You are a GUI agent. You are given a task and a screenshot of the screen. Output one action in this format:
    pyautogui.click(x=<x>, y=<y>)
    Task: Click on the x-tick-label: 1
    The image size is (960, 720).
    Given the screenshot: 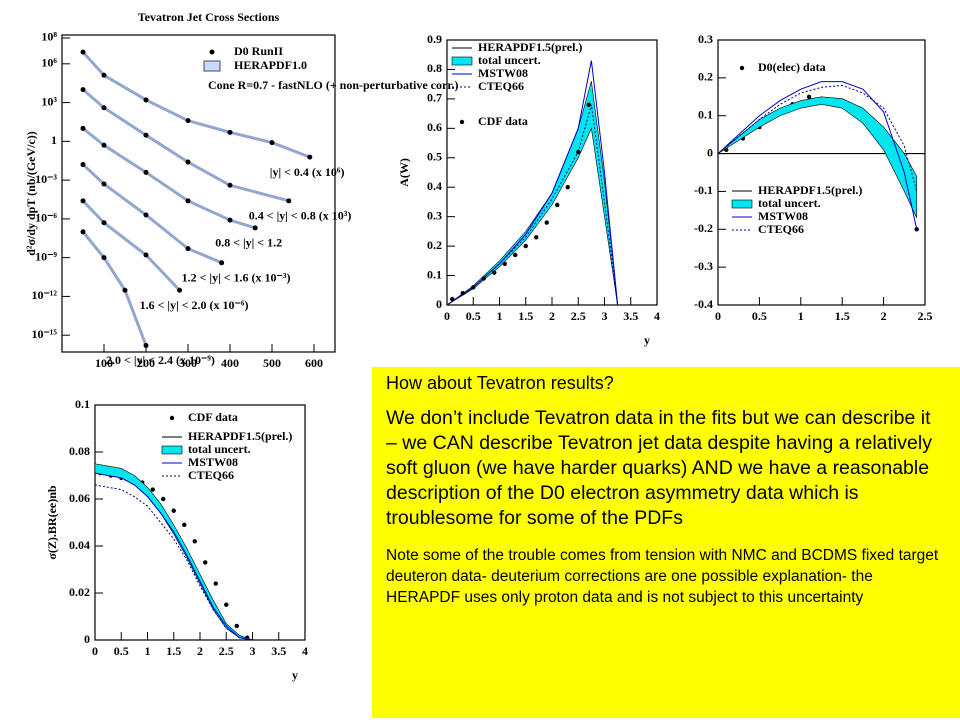 What is the action you would take?
    pyautogui.click(x=148, y=651)
    